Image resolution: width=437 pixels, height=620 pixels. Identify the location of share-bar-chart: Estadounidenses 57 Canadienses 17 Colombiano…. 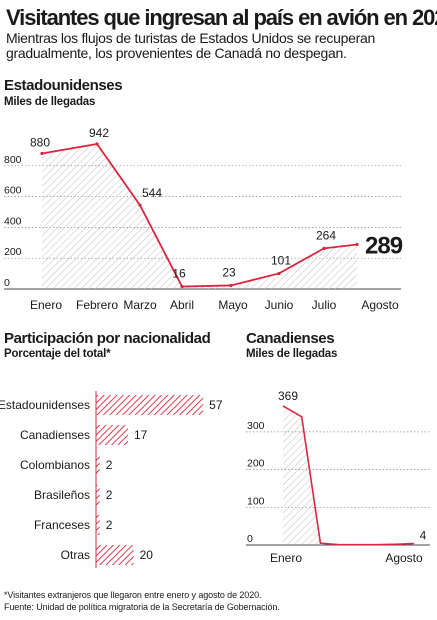
(111, 479).